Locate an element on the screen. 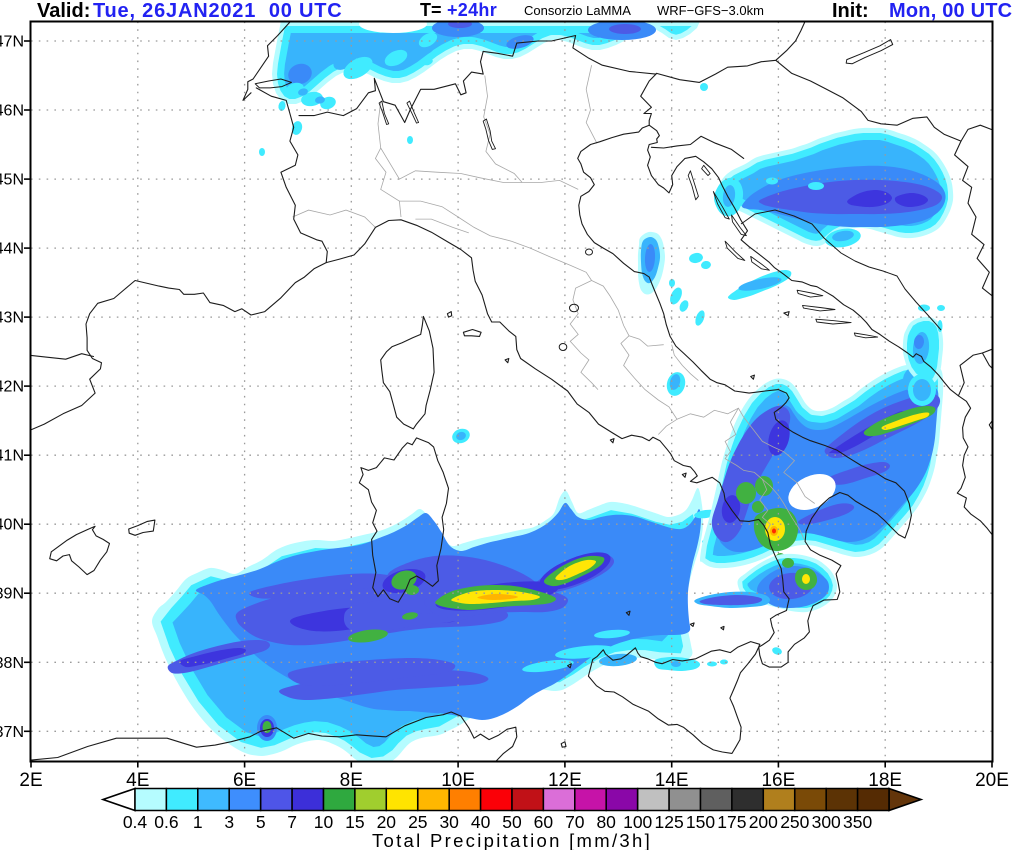 This screenshot has height=855, width=1024. svg-text: Valid: is located at coordinates (63, 11).